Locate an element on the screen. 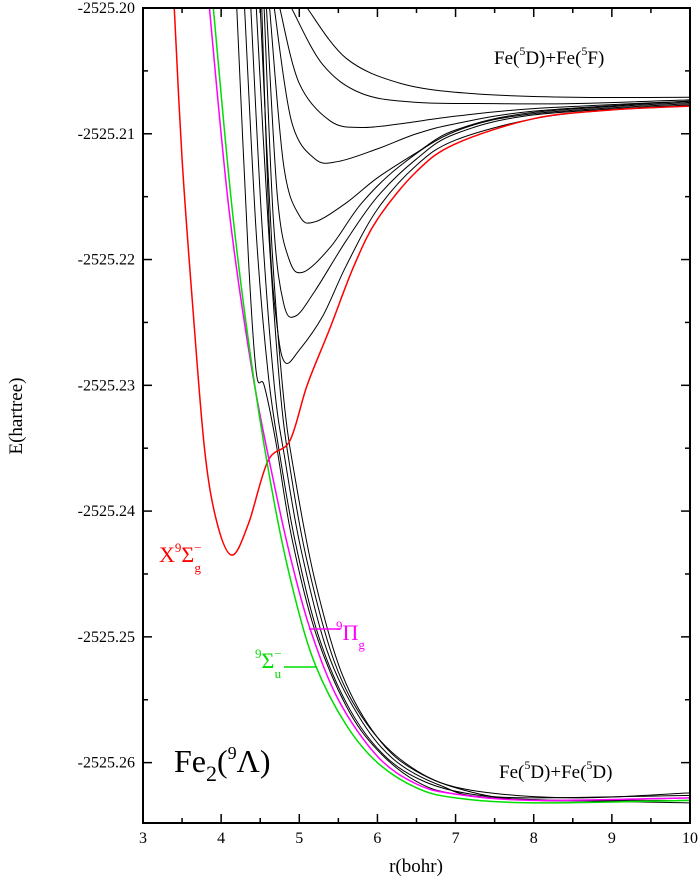 The image size is (700, 884). y-tick-label: -2525.23 is located at coordinates (106, 385).